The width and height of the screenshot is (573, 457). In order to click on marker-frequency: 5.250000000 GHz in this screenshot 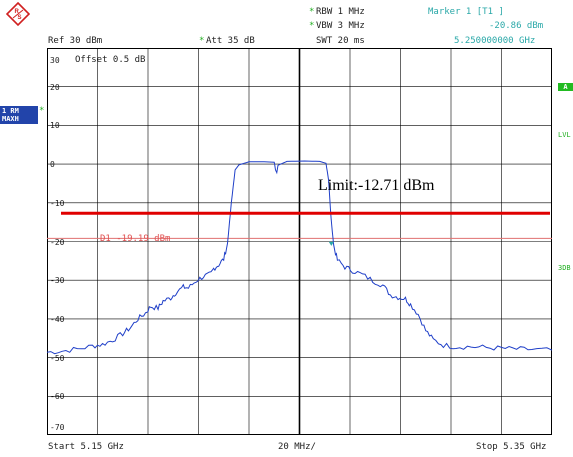, I will do `click(495, 41)`.